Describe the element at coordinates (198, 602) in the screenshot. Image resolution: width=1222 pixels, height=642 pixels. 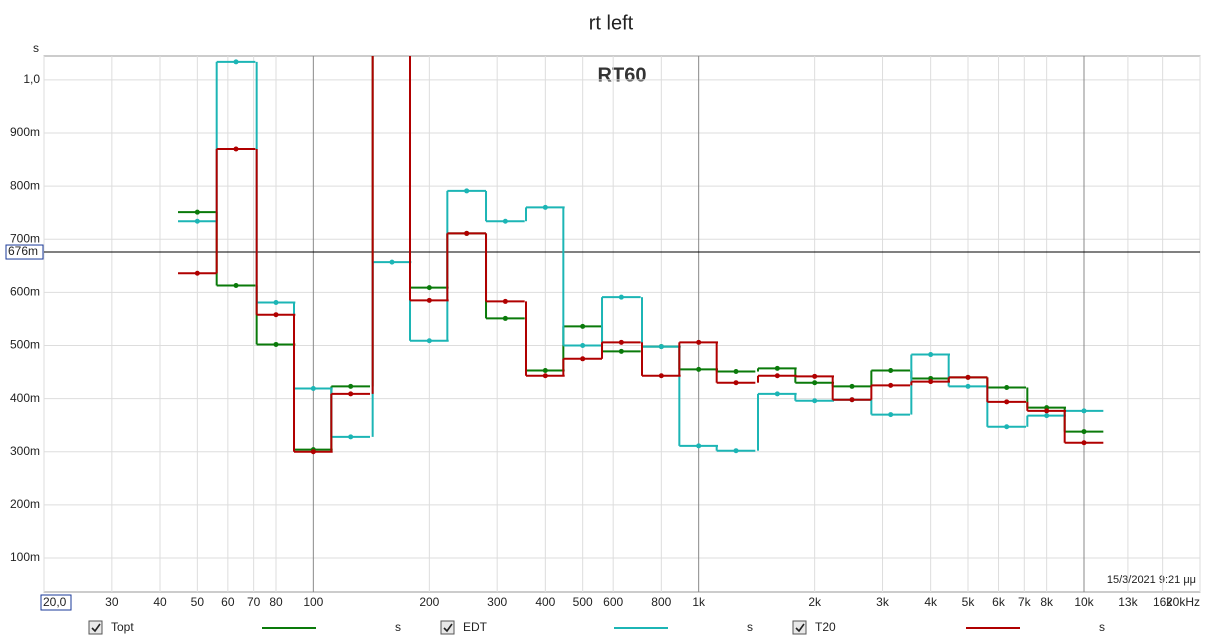
I see `x-tick-label: 50` at that location.